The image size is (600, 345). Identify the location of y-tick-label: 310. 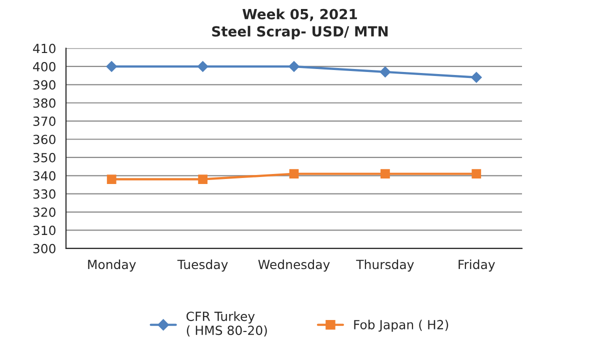
(44, 231).